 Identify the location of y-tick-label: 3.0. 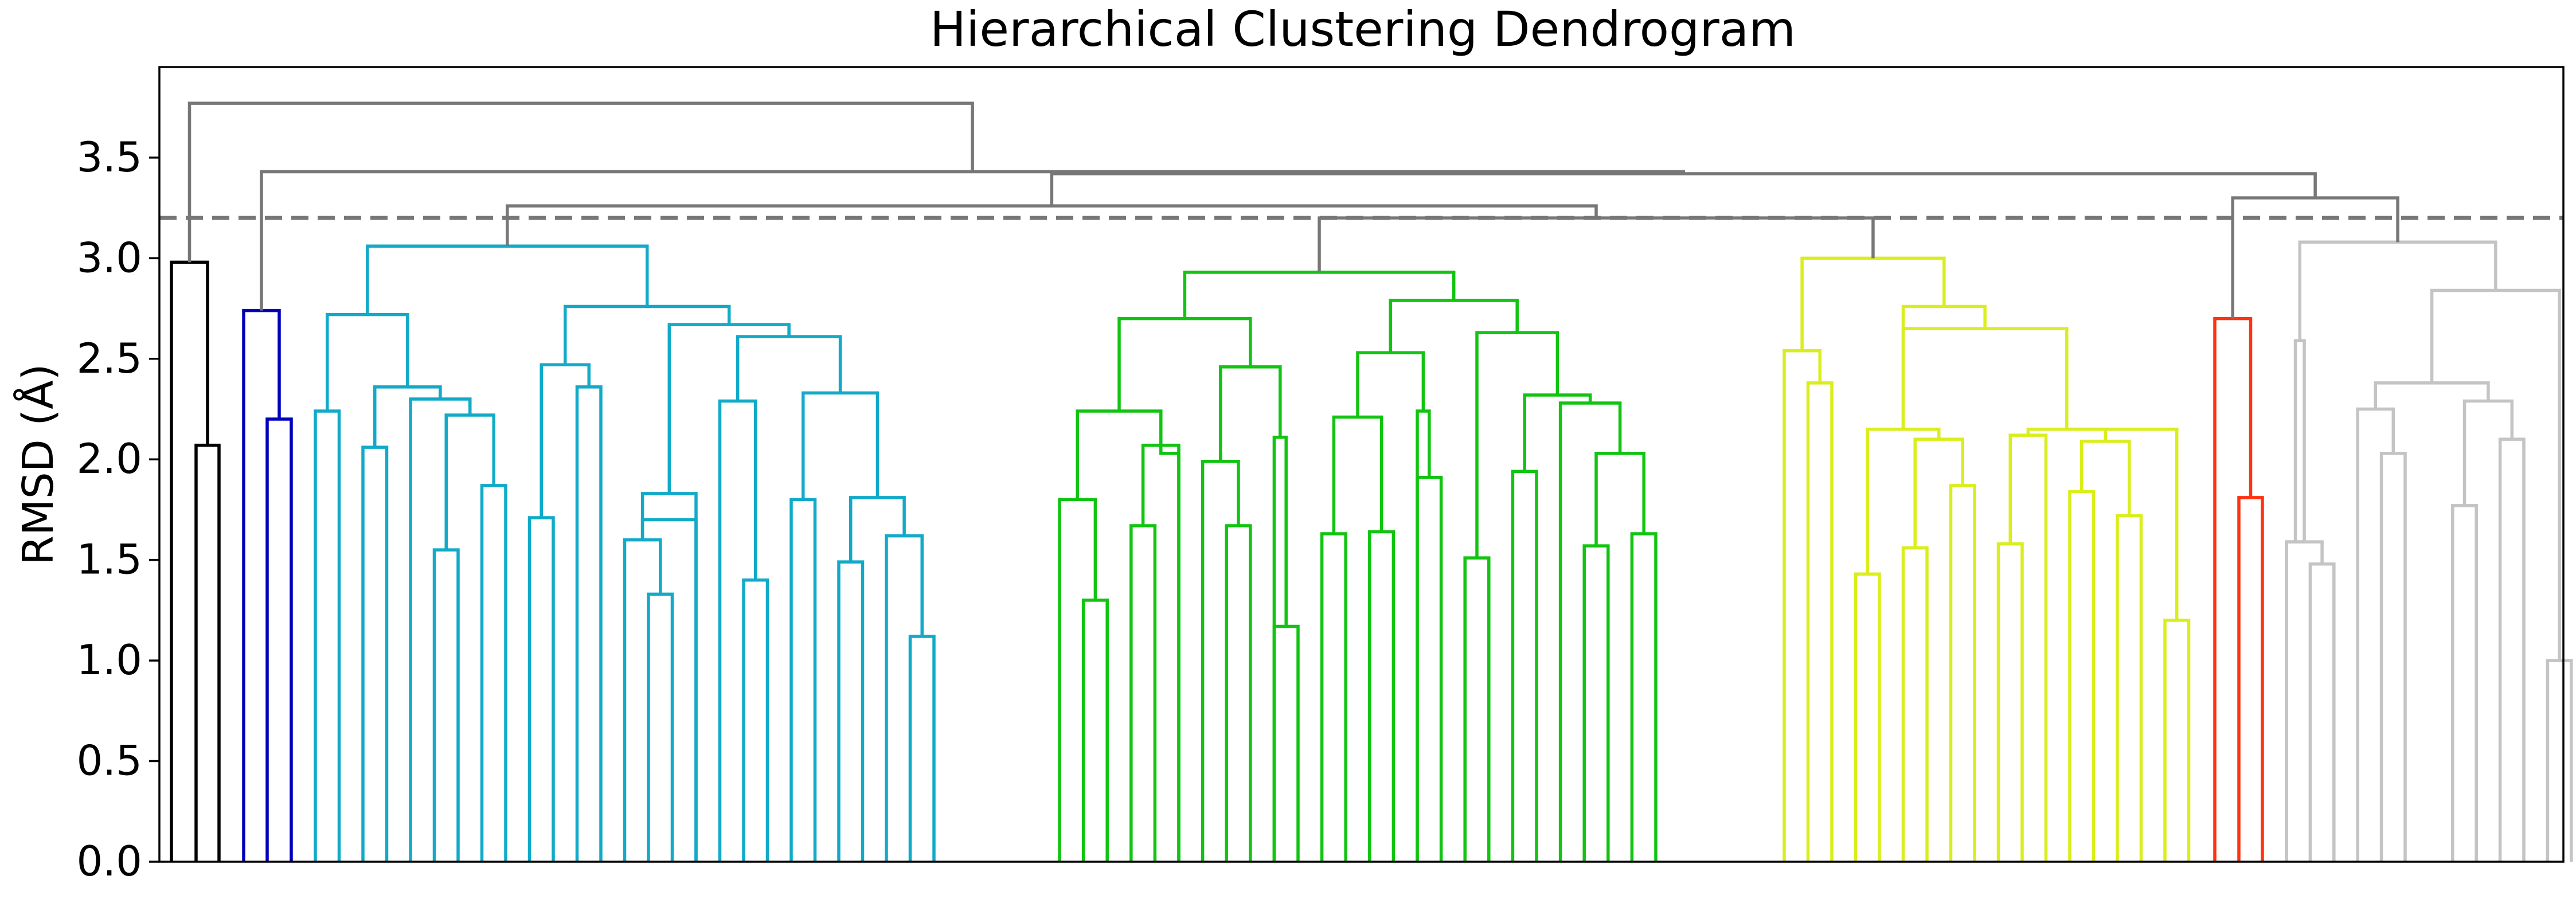
(109, 257).